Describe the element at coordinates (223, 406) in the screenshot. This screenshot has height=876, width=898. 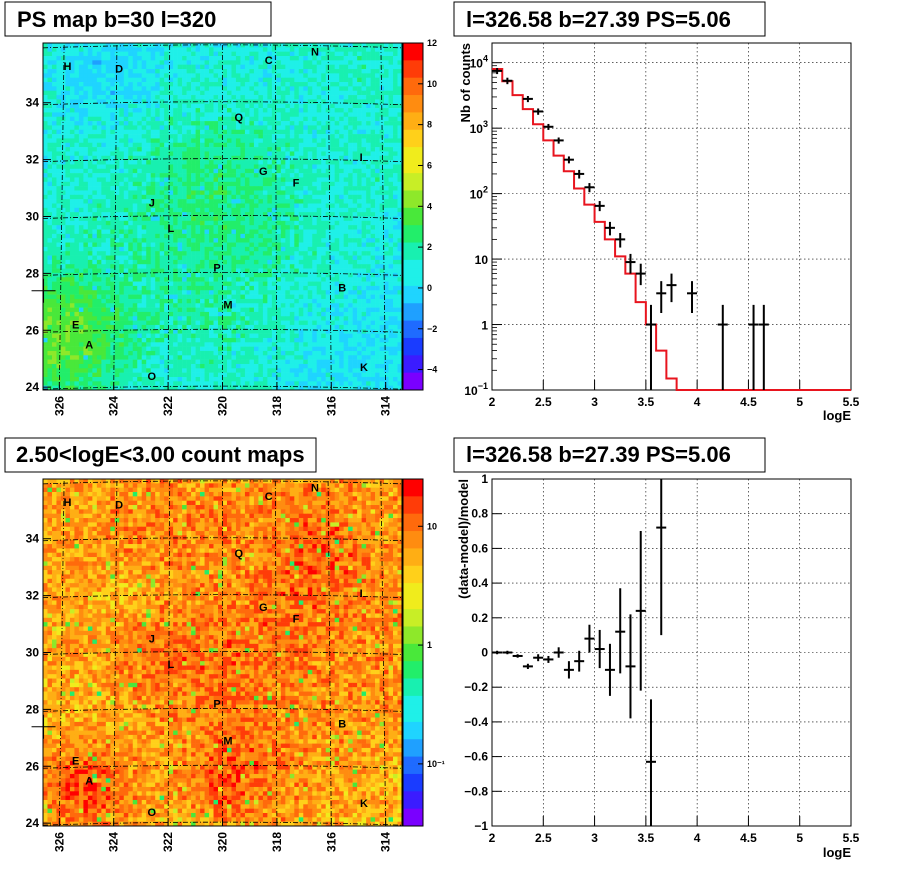
I see `x-tick-label: 320` at that location.